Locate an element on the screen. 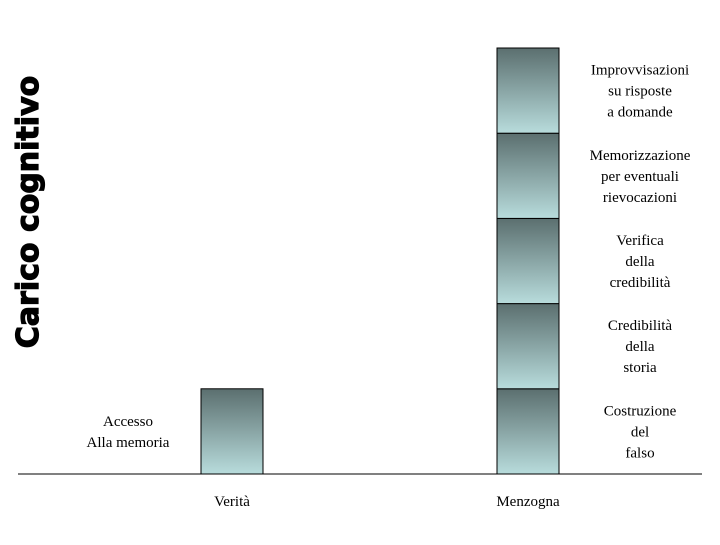 This screenshot has height=545, width=720. y-axis-label: Carico cognitivo is located at coordinates (28, 212).